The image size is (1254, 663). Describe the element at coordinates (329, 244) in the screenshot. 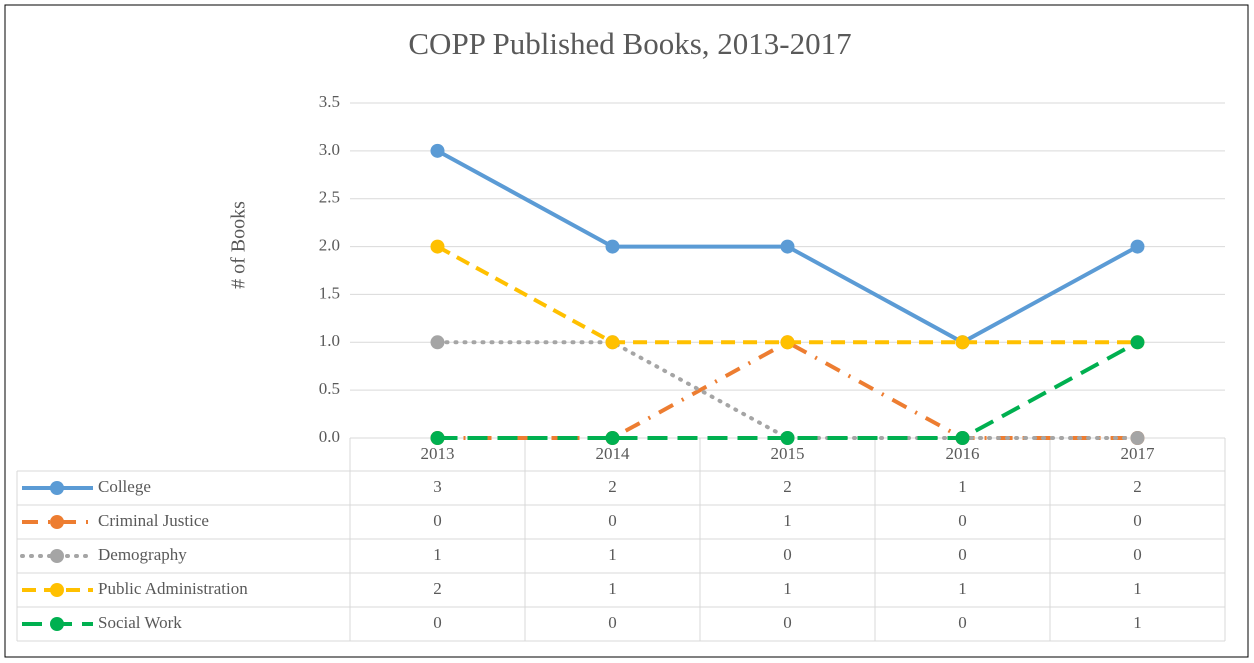

I see `y-tick-label: 2.0` at that location.